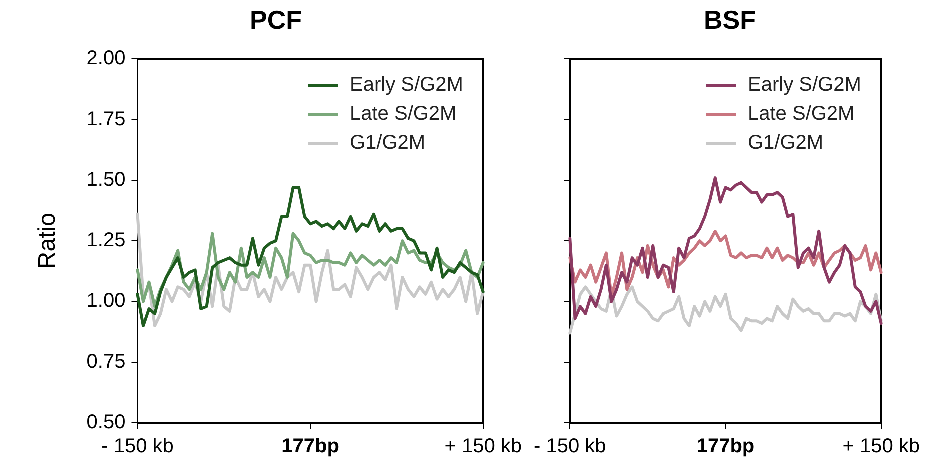 Image resolution: width=926 pixels, height=469 pixels. I want to click on y-axis-title: Ratio, so click(48, 241).